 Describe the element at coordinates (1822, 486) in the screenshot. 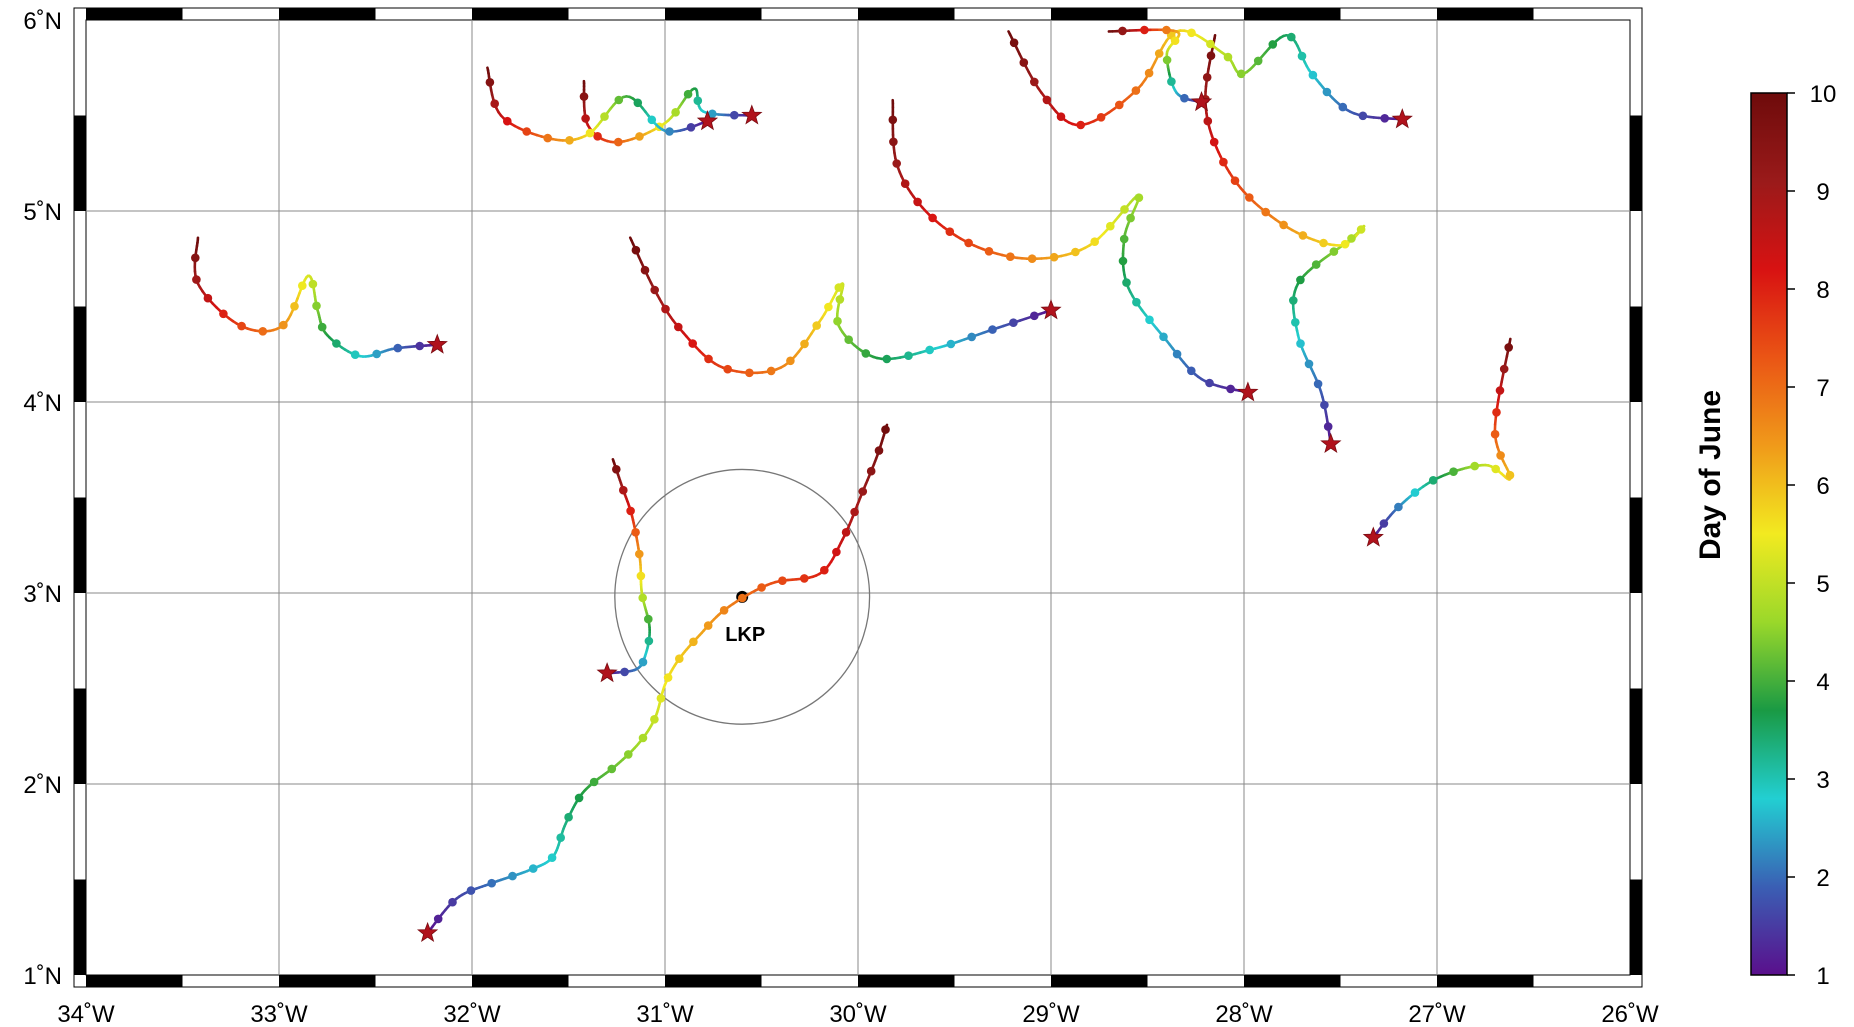

I see `colorbar-tick-label: 6` at that location.